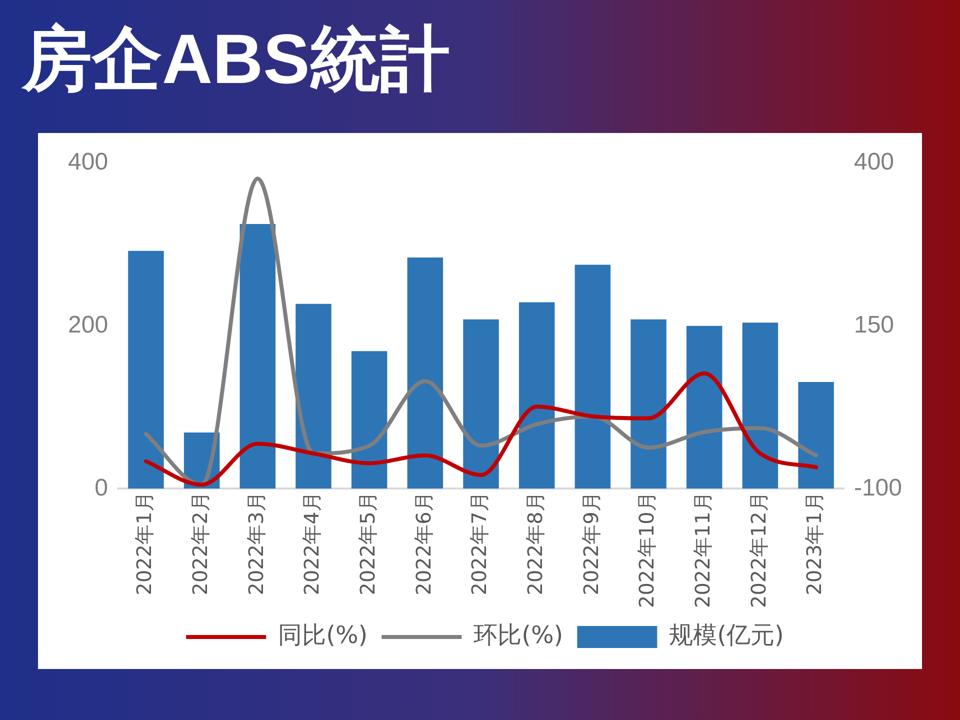 This screenshot has height=720, width=960. What do you see at coordinates (101, 488) in the screenshot?
I see `y-tick-label: 0` at bounding box center [101, 488].